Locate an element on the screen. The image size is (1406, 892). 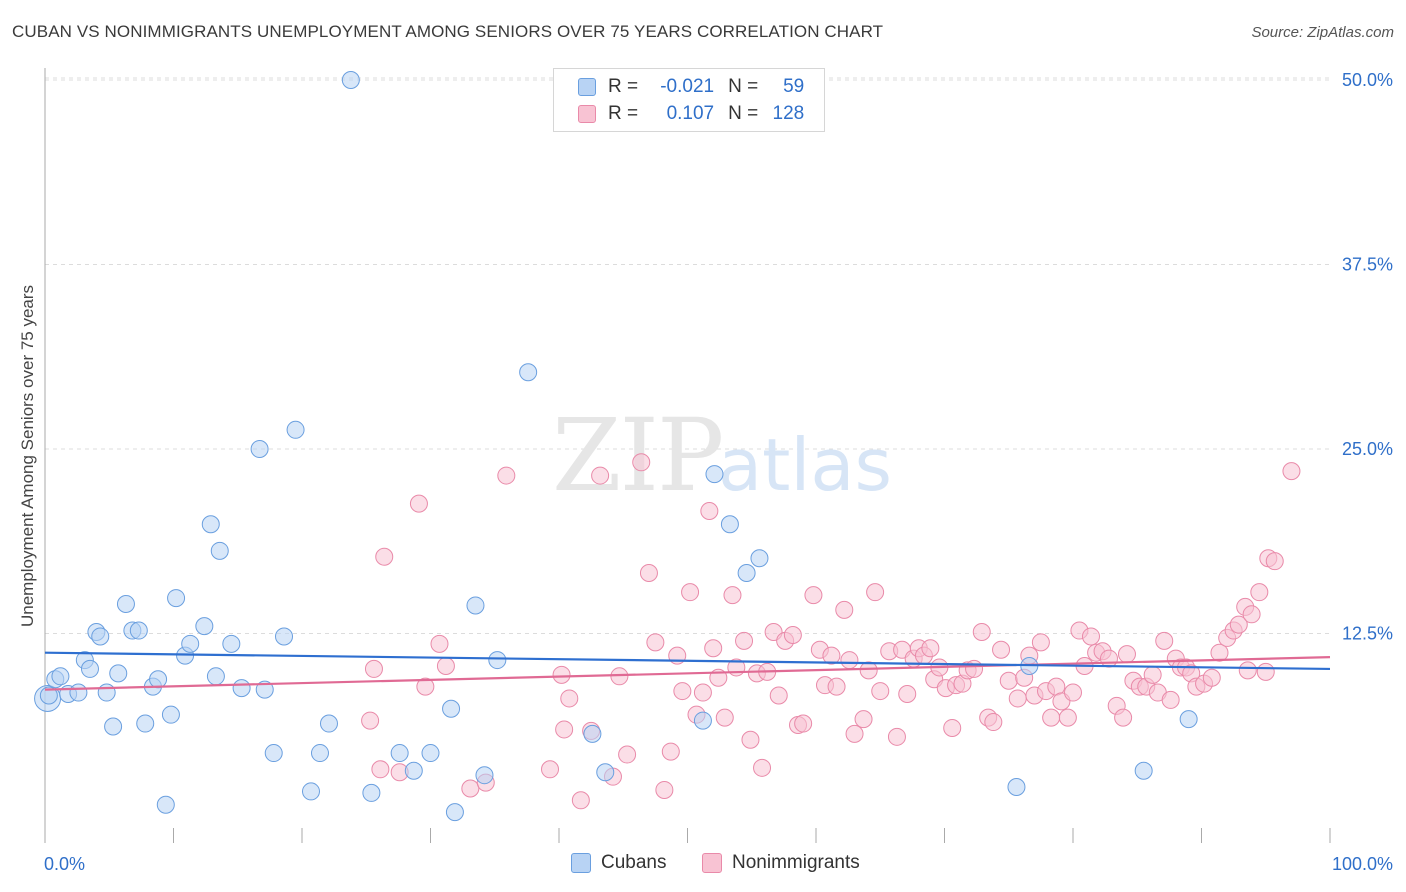
y-tick-label: 50.0% is located at coordinates (1367, 80).